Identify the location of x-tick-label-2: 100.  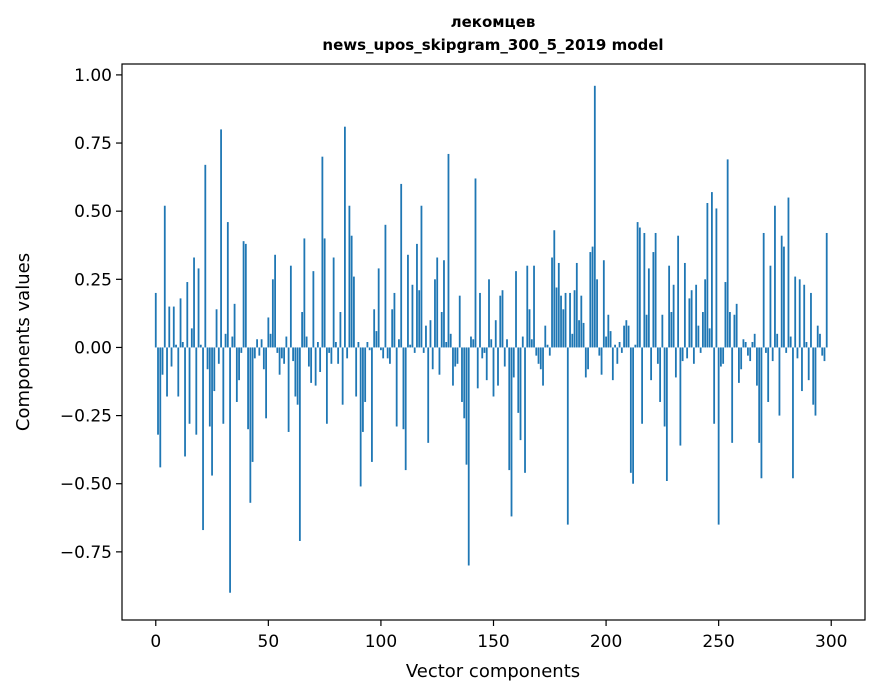
(381, 642).